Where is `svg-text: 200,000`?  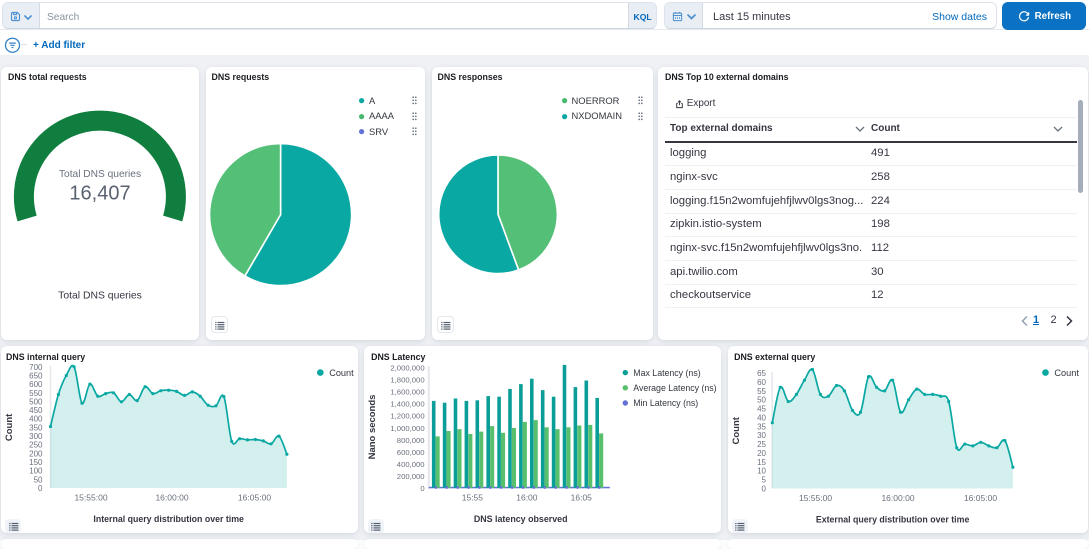
svg-text: 200,000 is located at coordinates (410, 475).